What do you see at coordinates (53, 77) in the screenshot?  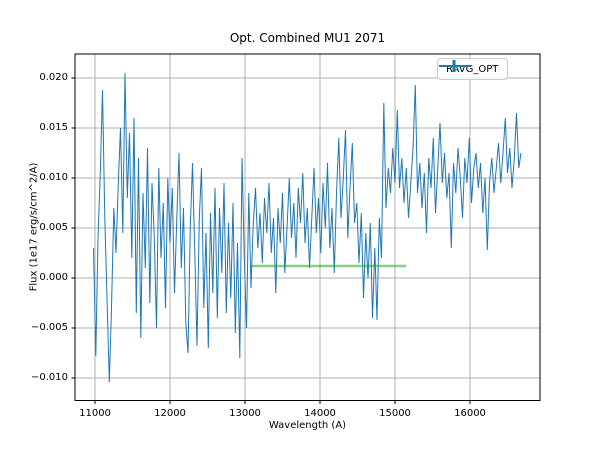 I see `y-tick-label: 0.020` at bounding box center [53, 77].